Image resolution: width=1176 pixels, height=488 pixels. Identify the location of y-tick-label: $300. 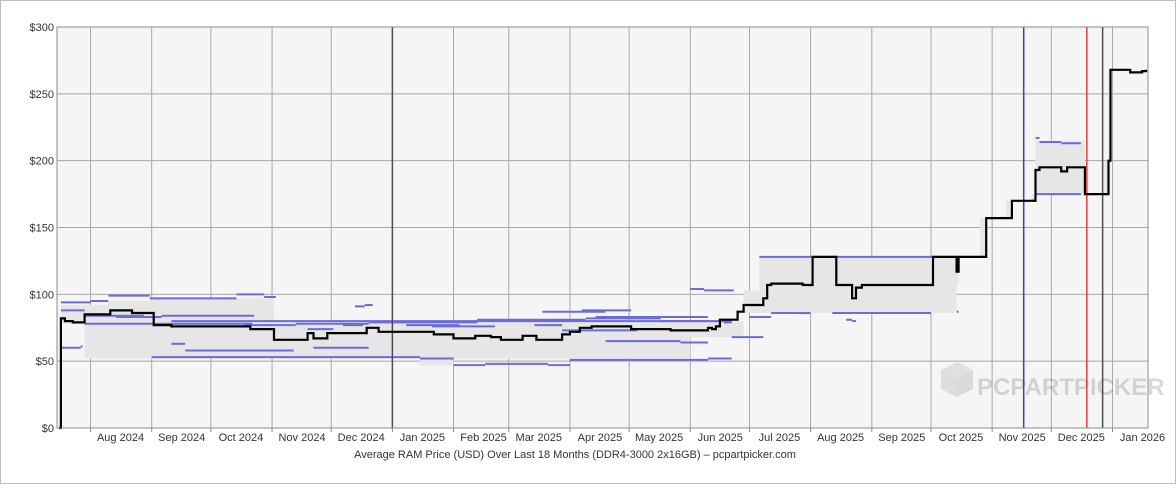
(42, 28).